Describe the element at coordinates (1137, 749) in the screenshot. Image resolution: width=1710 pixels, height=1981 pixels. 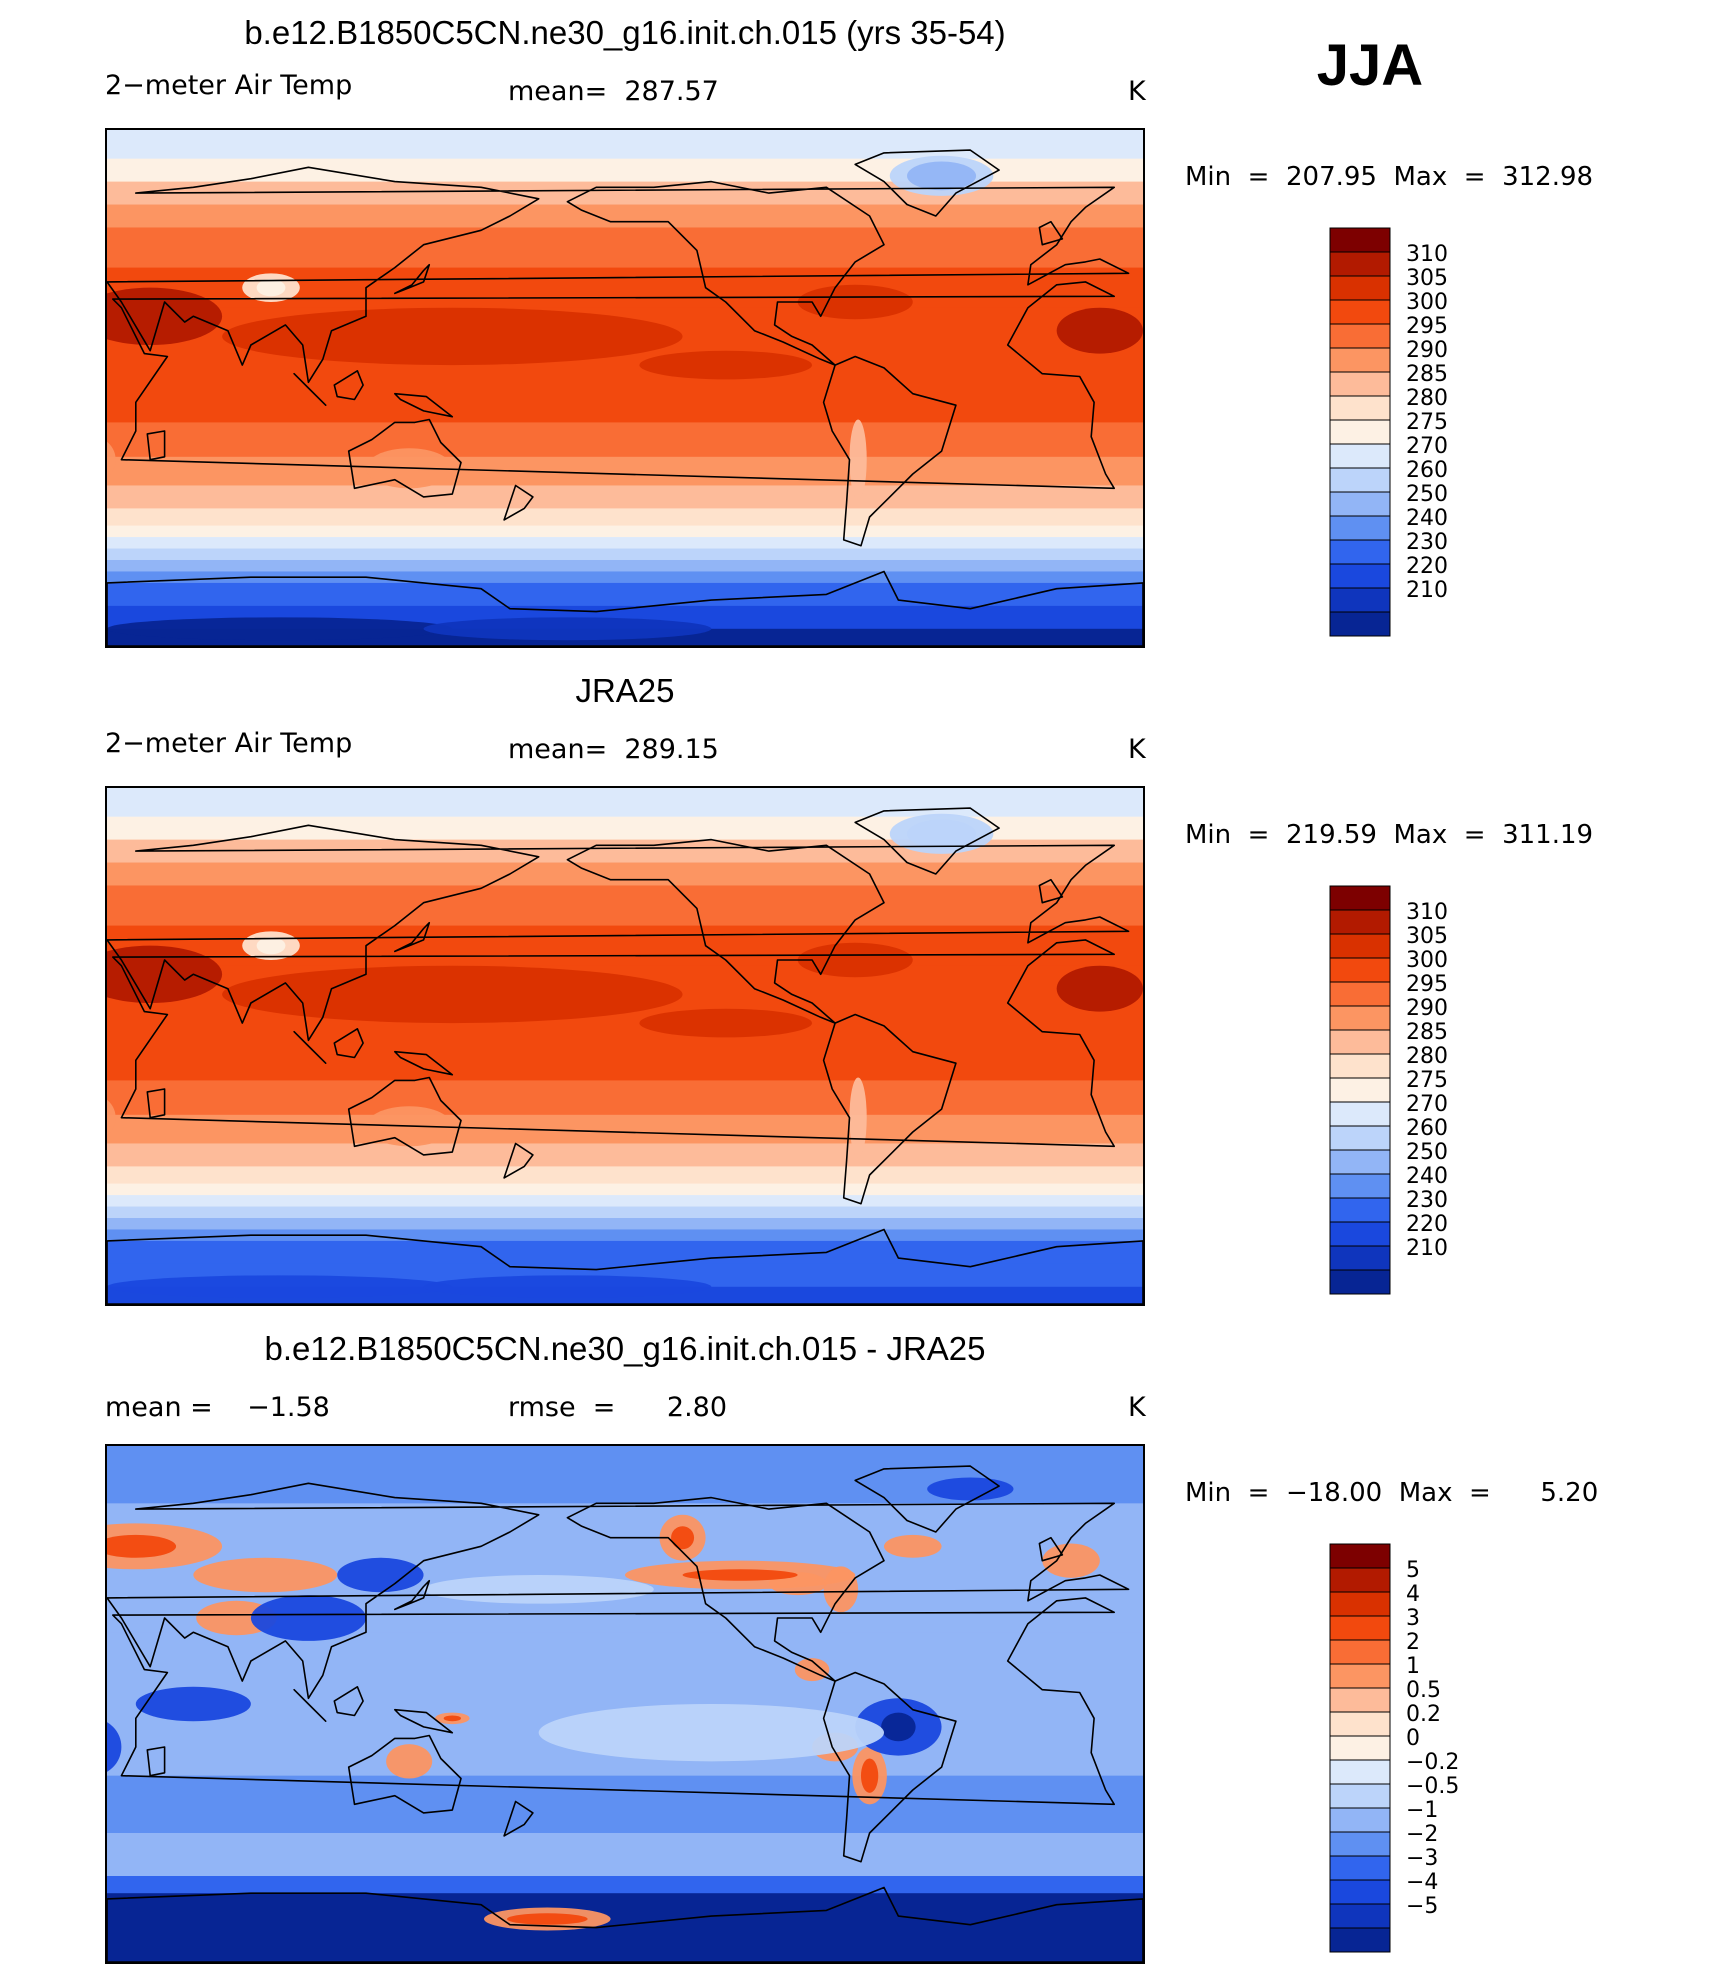
I see `panel-2-units: K` at that location.